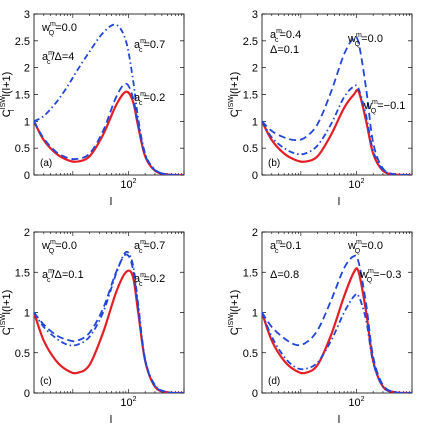 The image size is (436, 436). What do you see at coordinates (285, 36) in the screenshot?
I see `annotation-ac-0: am c=0.4` at bounding box center [285, 36].